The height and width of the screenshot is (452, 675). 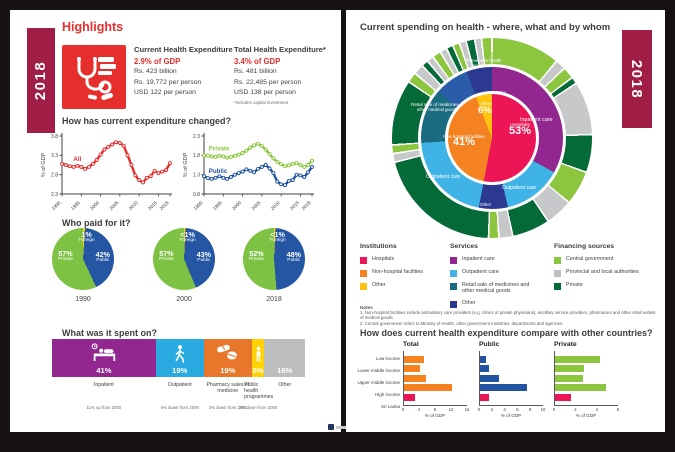 I want to click on stethoscope-money-pills-icon, so click(x=94, y=77).